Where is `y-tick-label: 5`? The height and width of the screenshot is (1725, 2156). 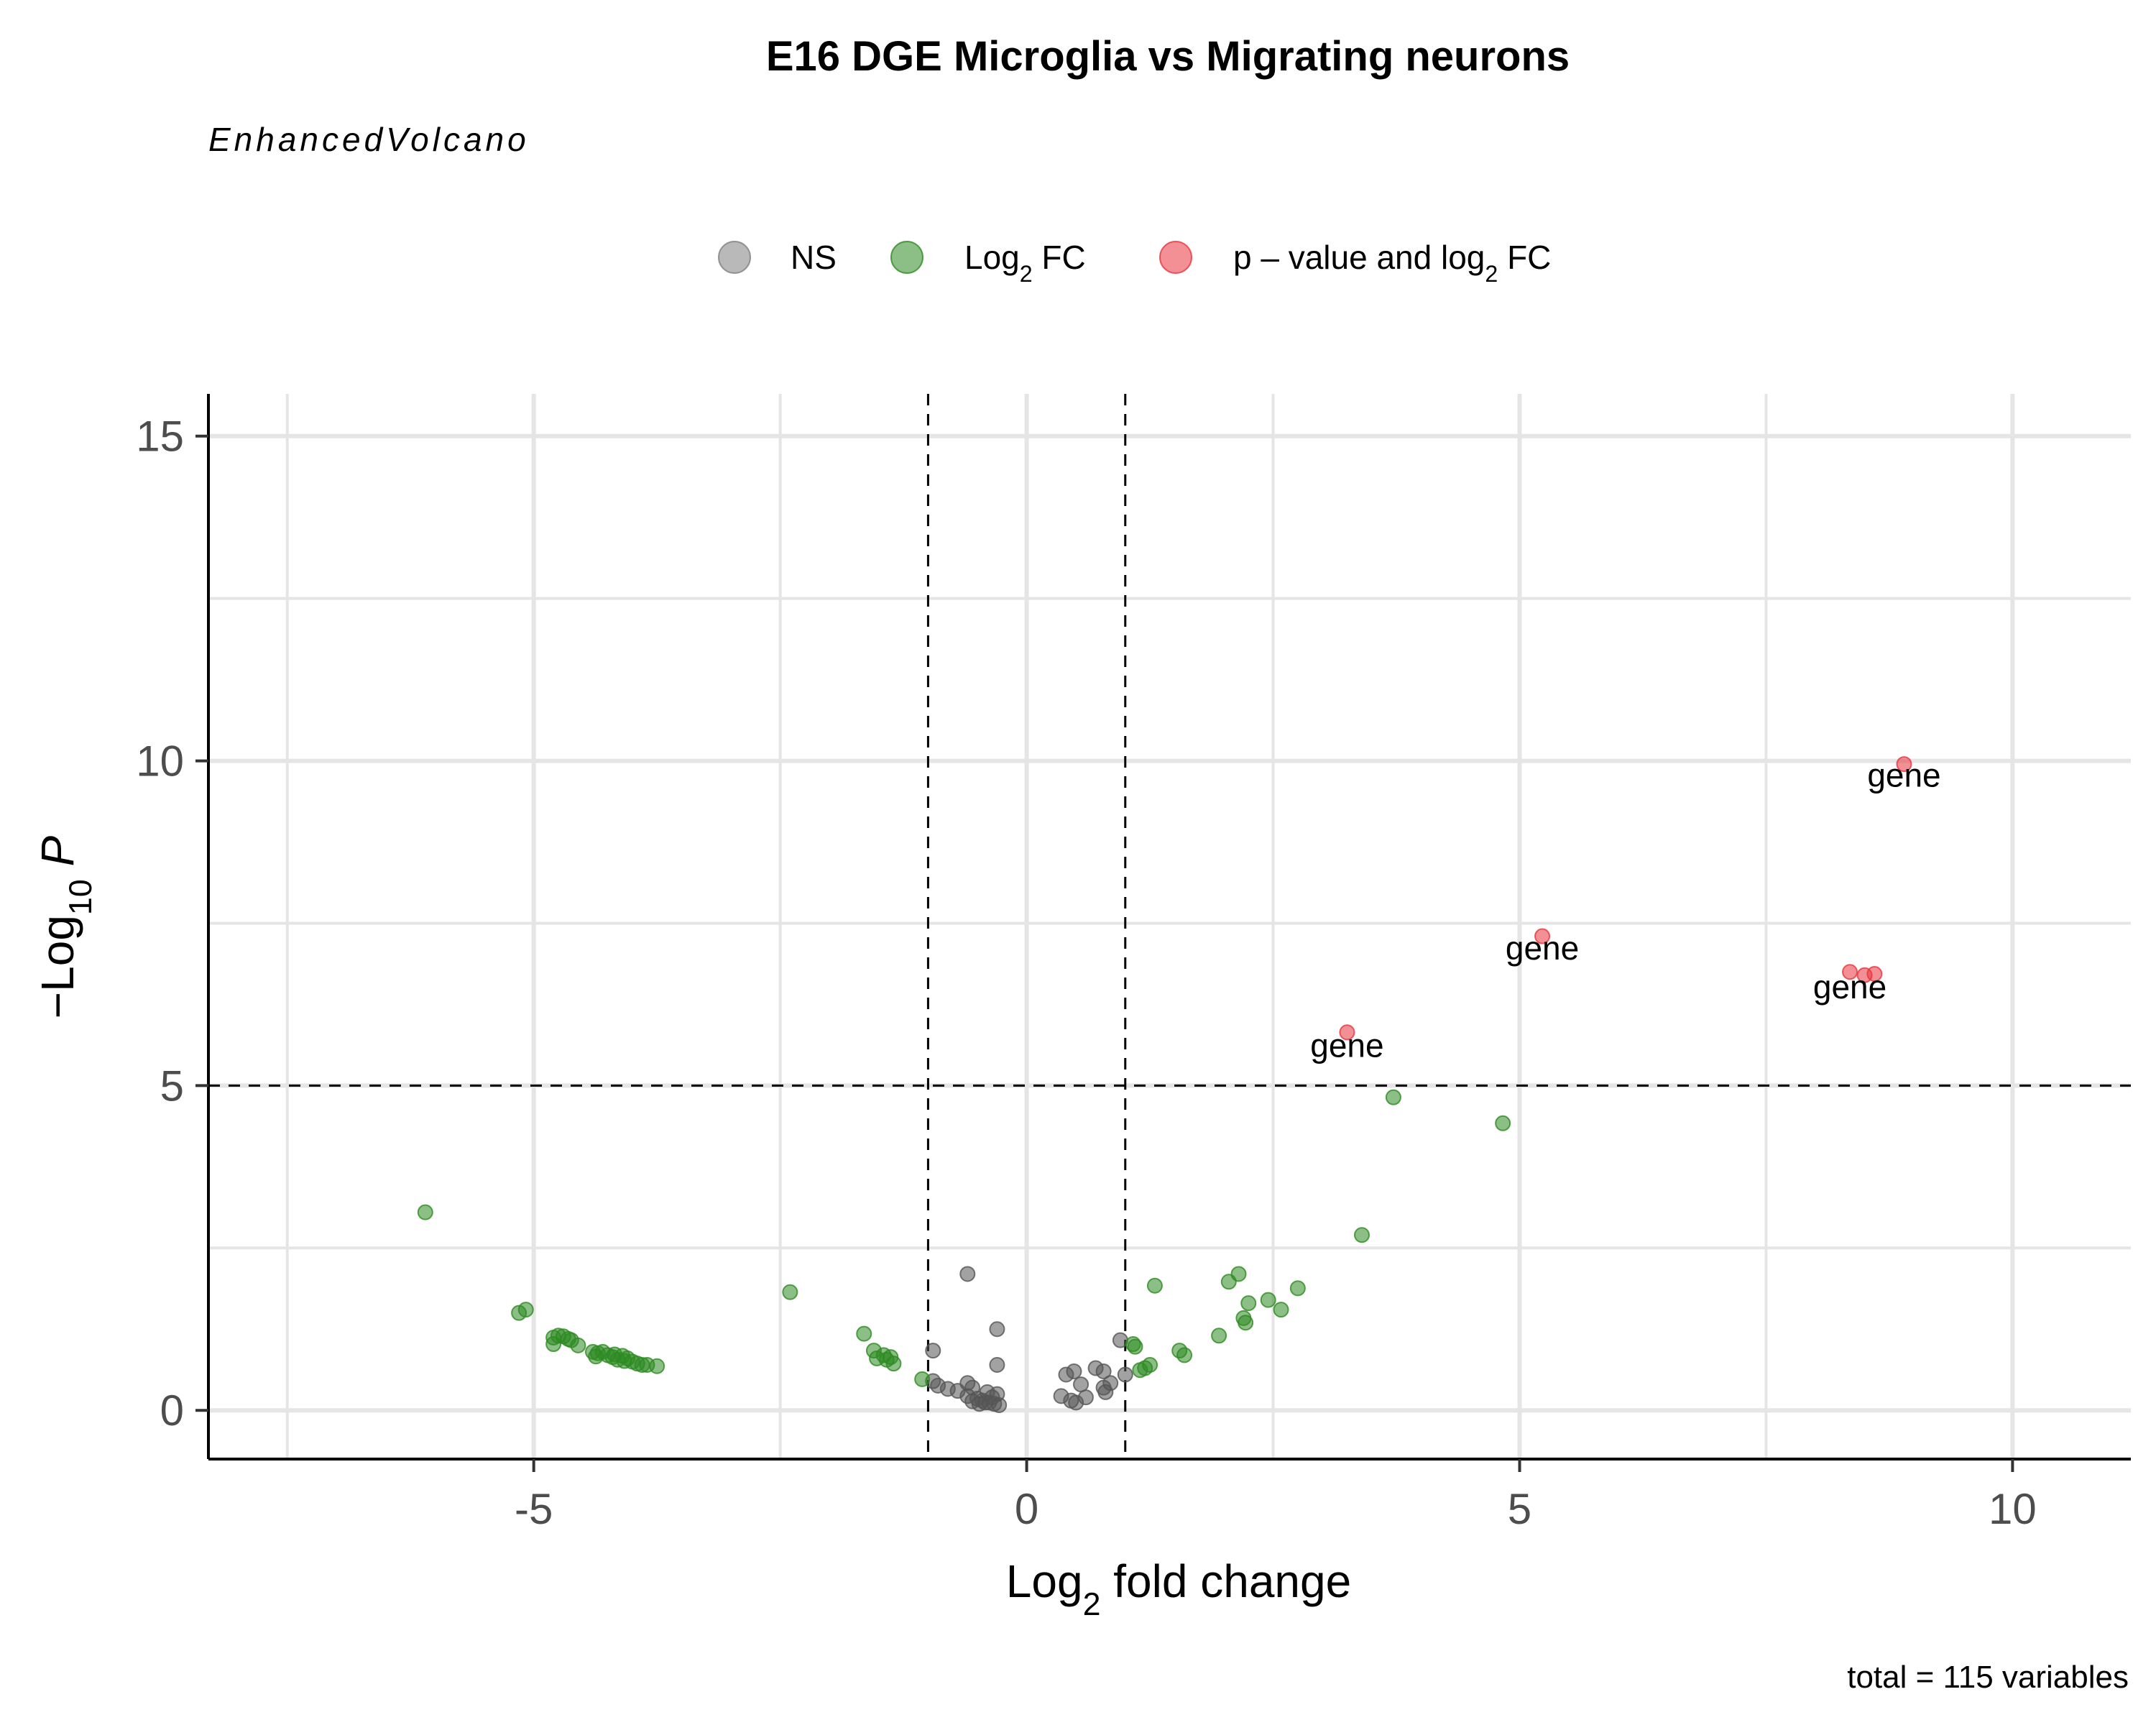
y-tick-label: 5 is located at coordinates (172, 1086).